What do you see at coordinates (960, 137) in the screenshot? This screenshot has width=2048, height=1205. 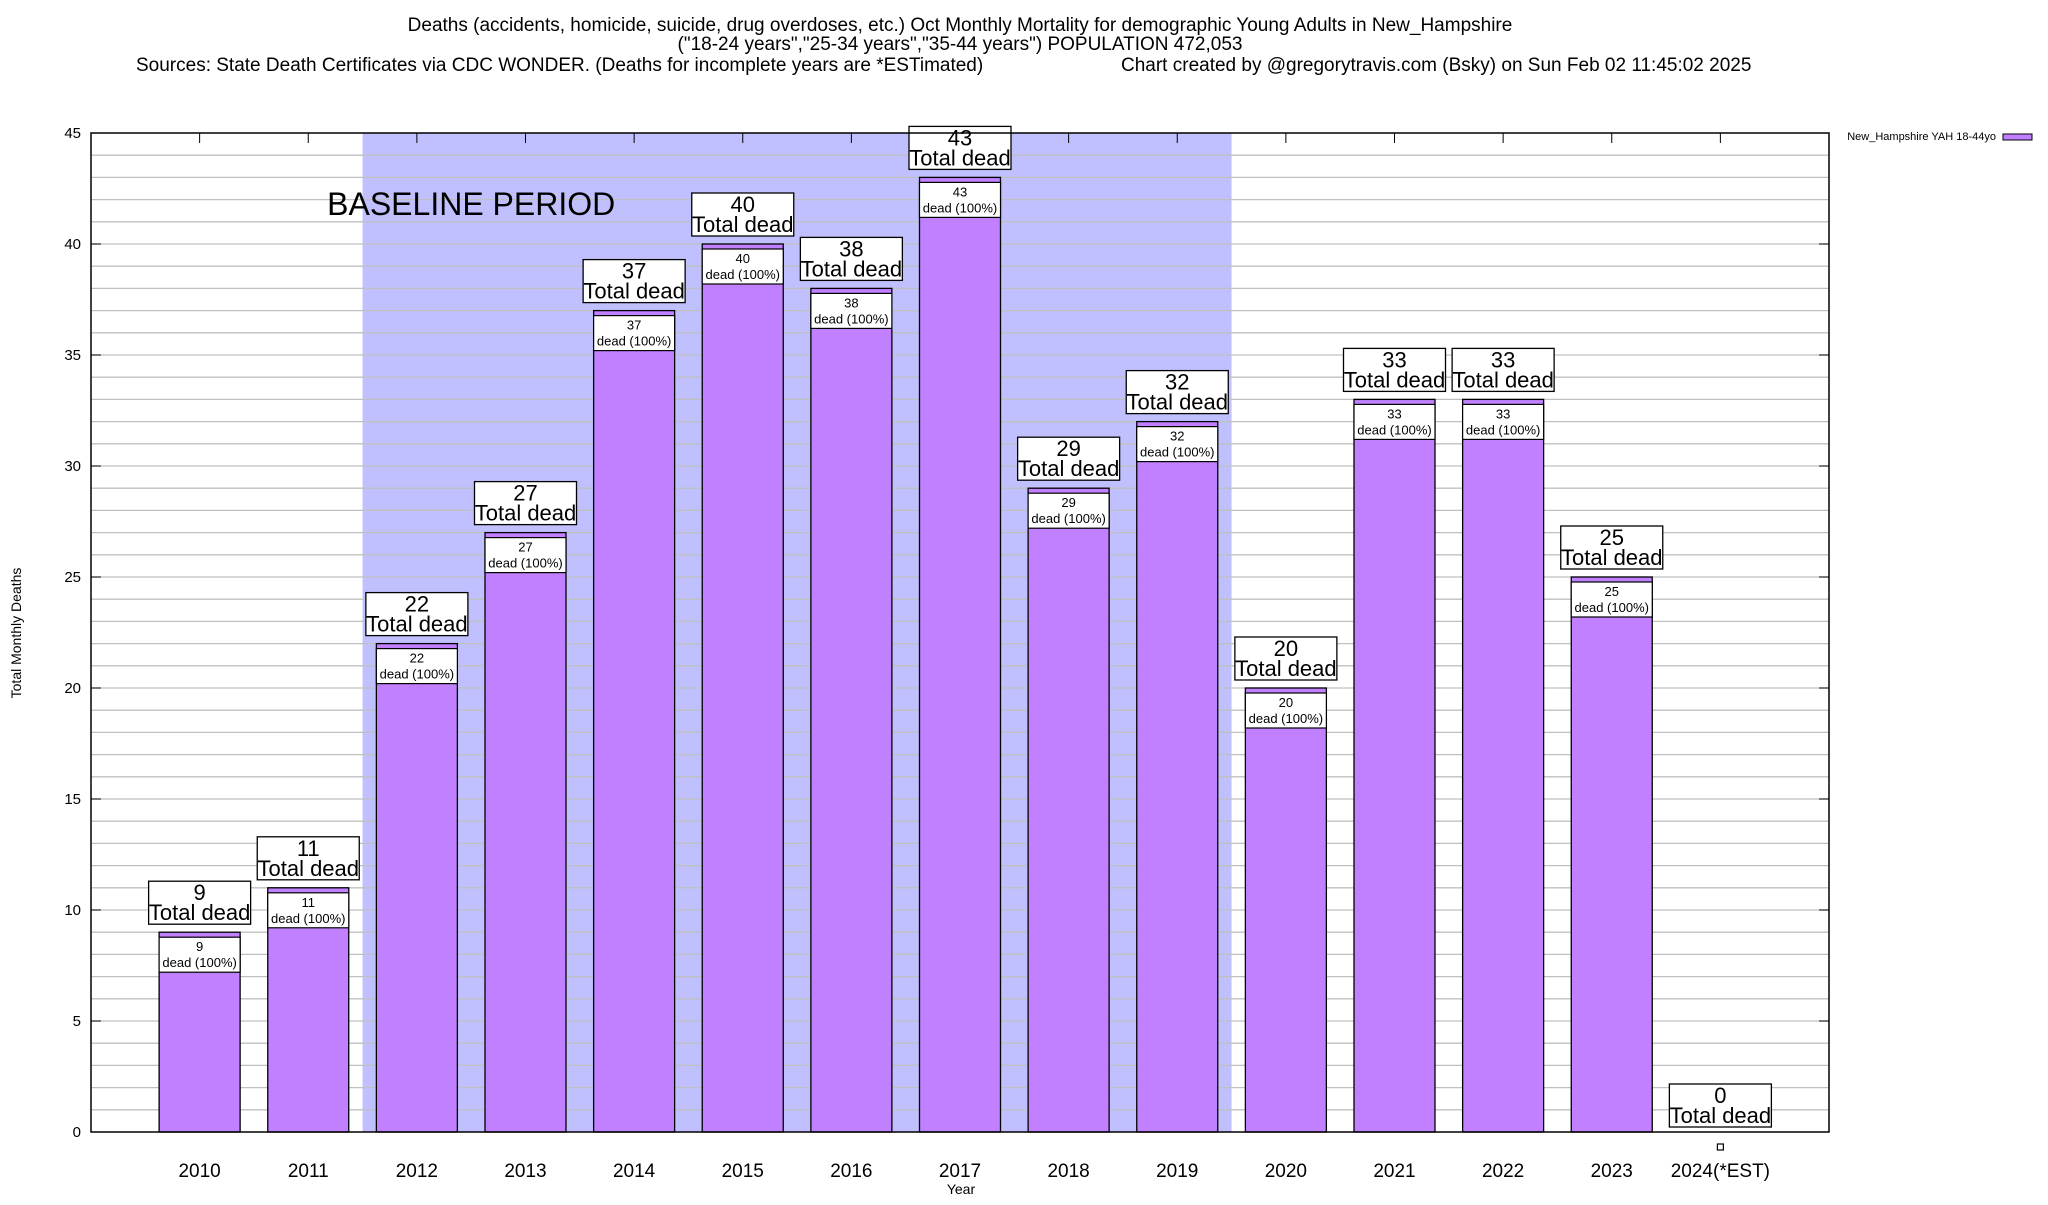 I see `outer-label-value: 43` at bounding box center [960, 137].